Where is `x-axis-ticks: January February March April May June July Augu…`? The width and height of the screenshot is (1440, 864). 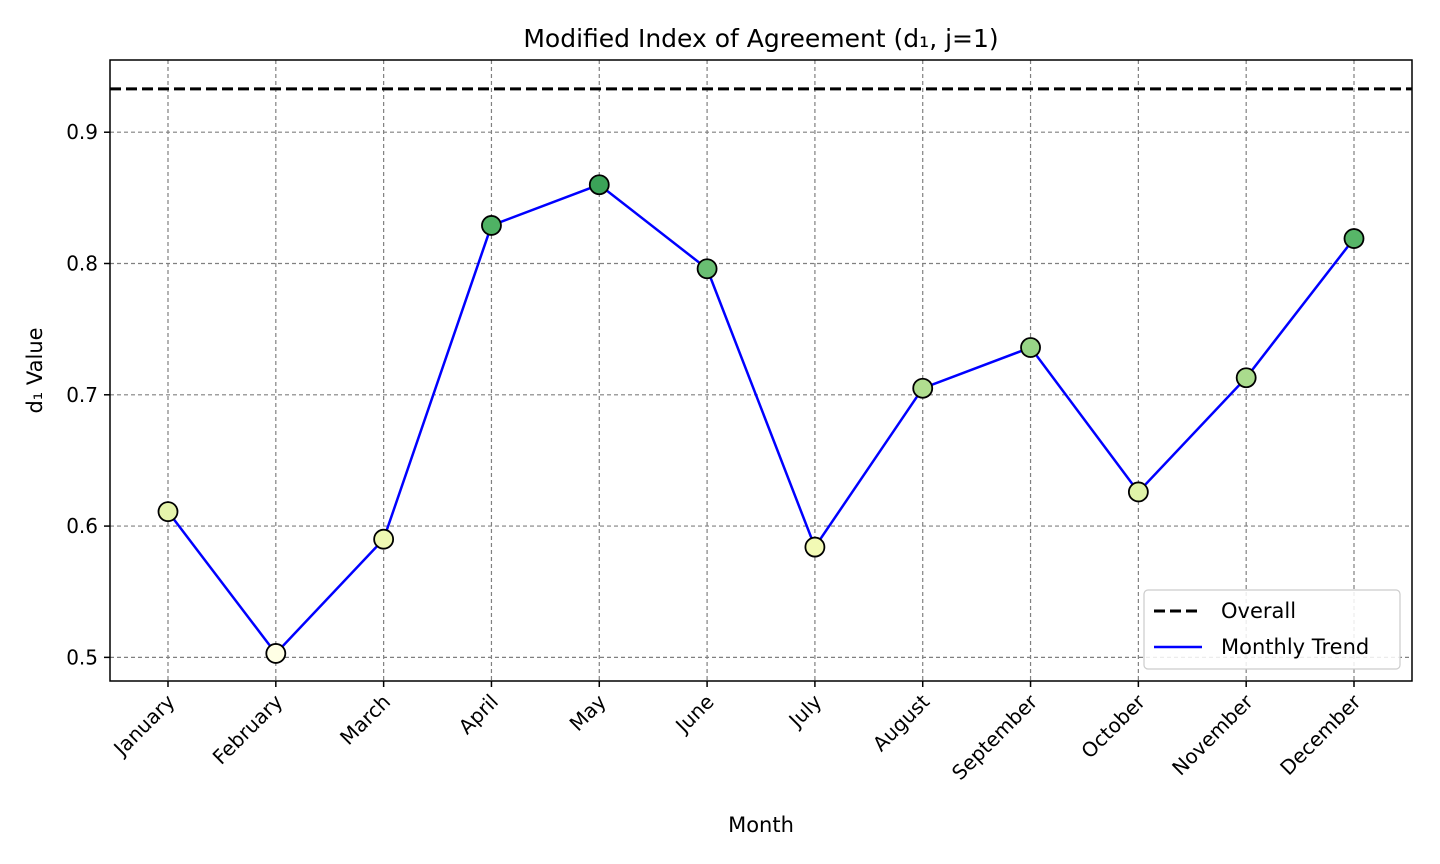 x-axis-ticks: January February March April May June July Augu… is located at coordinates (737, 733).